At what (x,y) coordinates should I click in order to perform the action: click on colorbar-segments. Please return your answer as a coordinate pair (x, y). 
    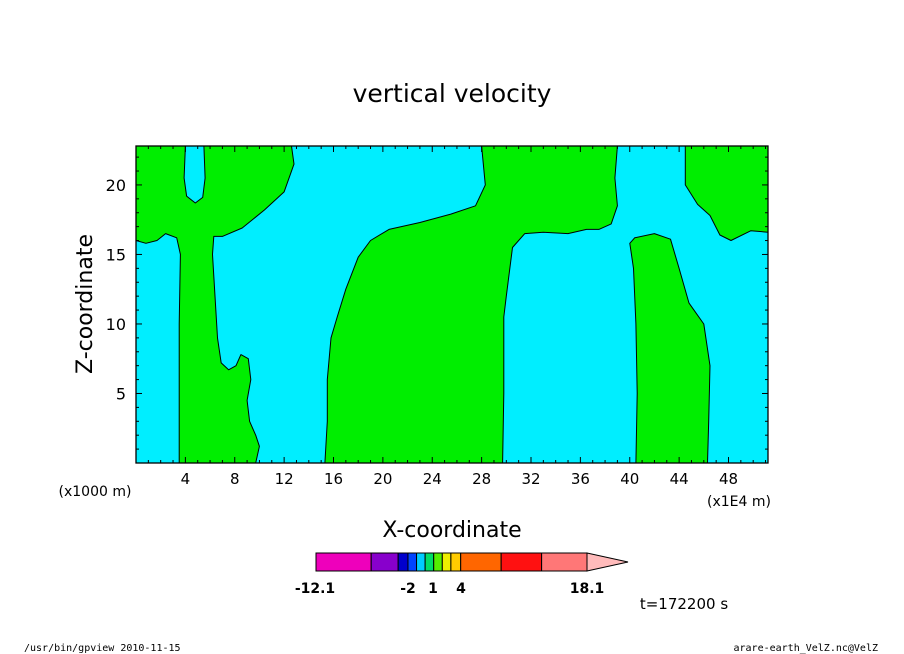
    Looking at the image, I should click on (451, 562).